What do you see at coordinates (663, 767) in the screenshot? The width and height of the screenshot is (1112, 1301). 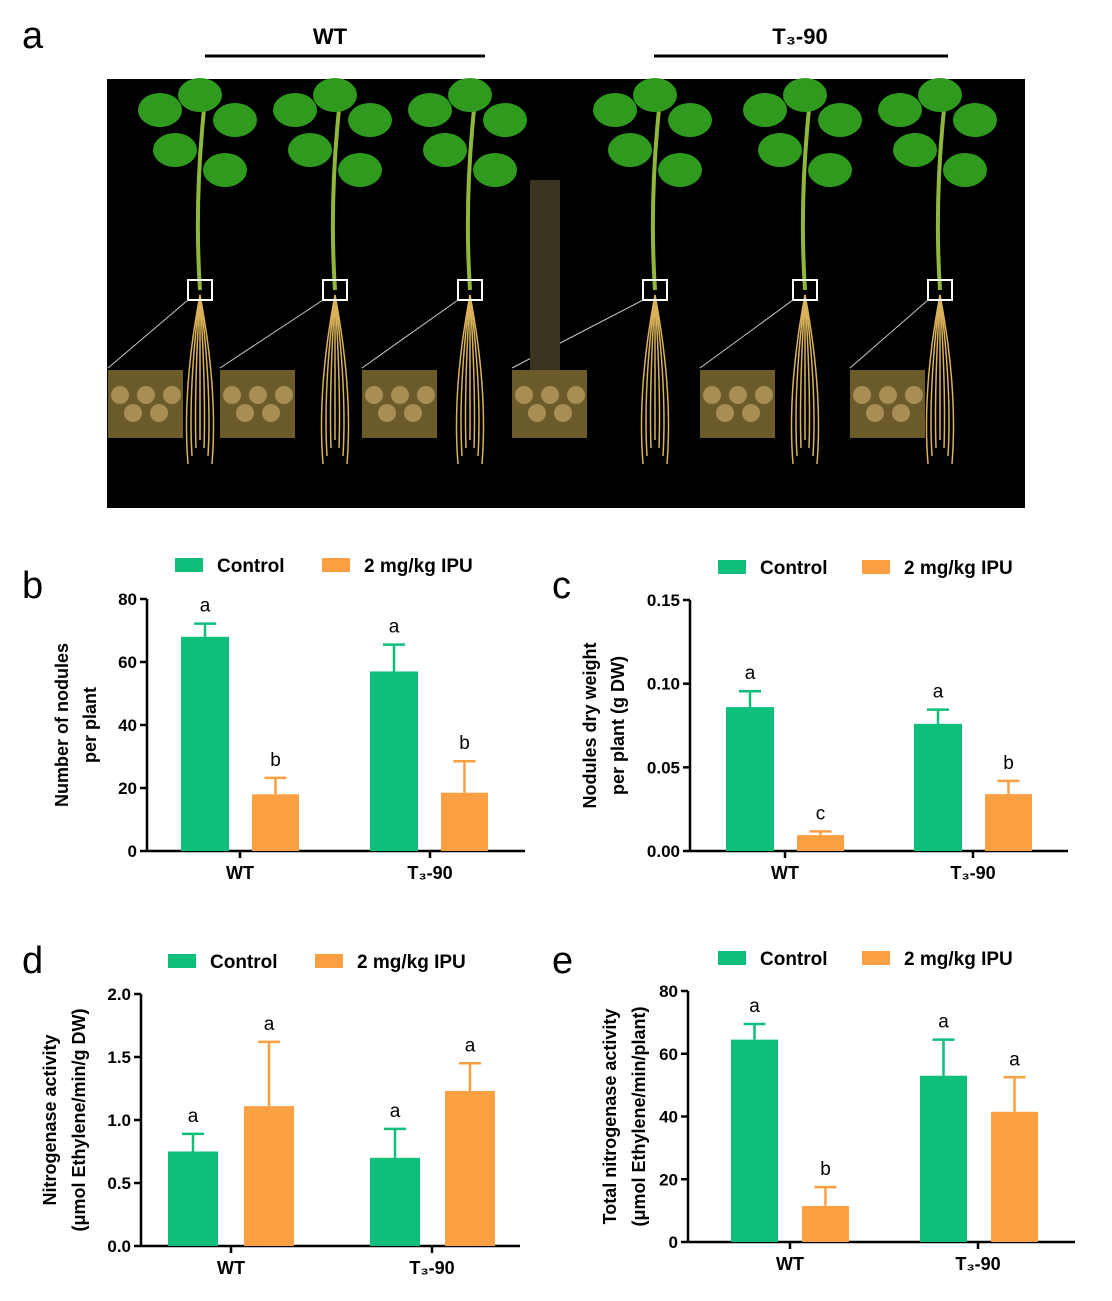 I see `y-tick-label: 0.05` at bounding box center [663, 767].